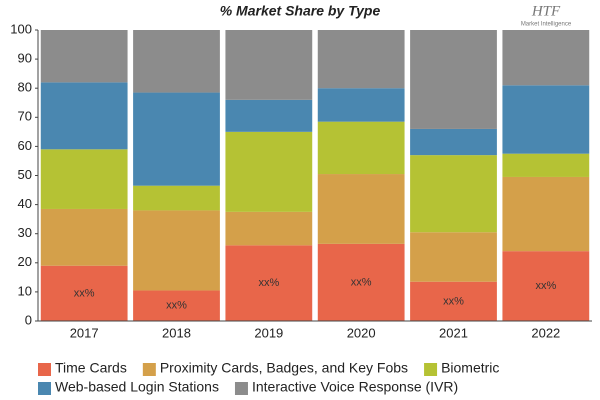  Describe the element at coordinates (25, 87) in the screenshot. I see `y-tick-label: 80` at that location.